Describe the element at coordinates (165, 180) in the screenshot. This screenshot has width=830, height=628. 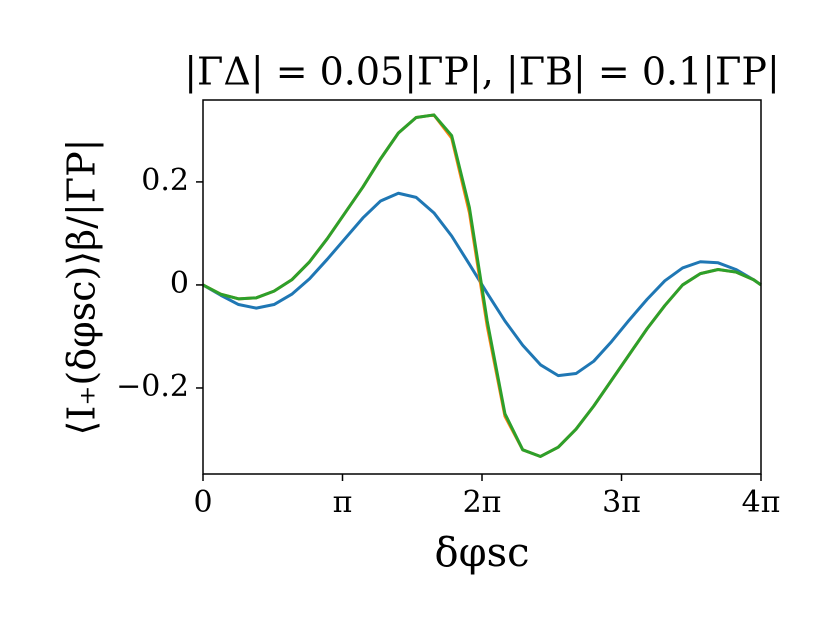
I see `y-tick-label: 0.2` at that location.